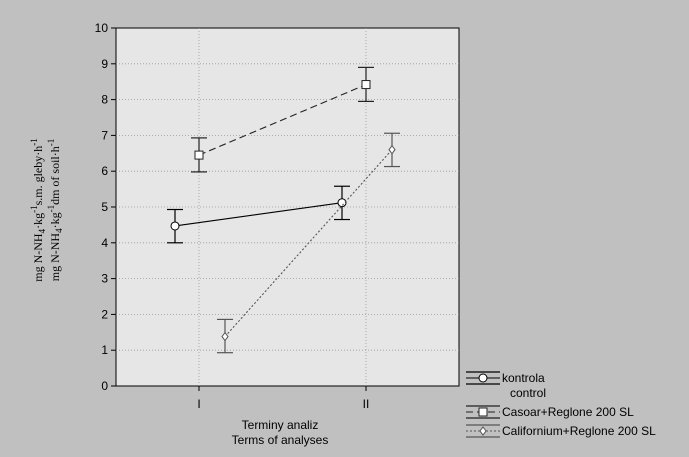  What do you see at coordinates (51, 209) in the screenshot?
I see `ylab2-sup1: -1` at bounding box center [51, 209].